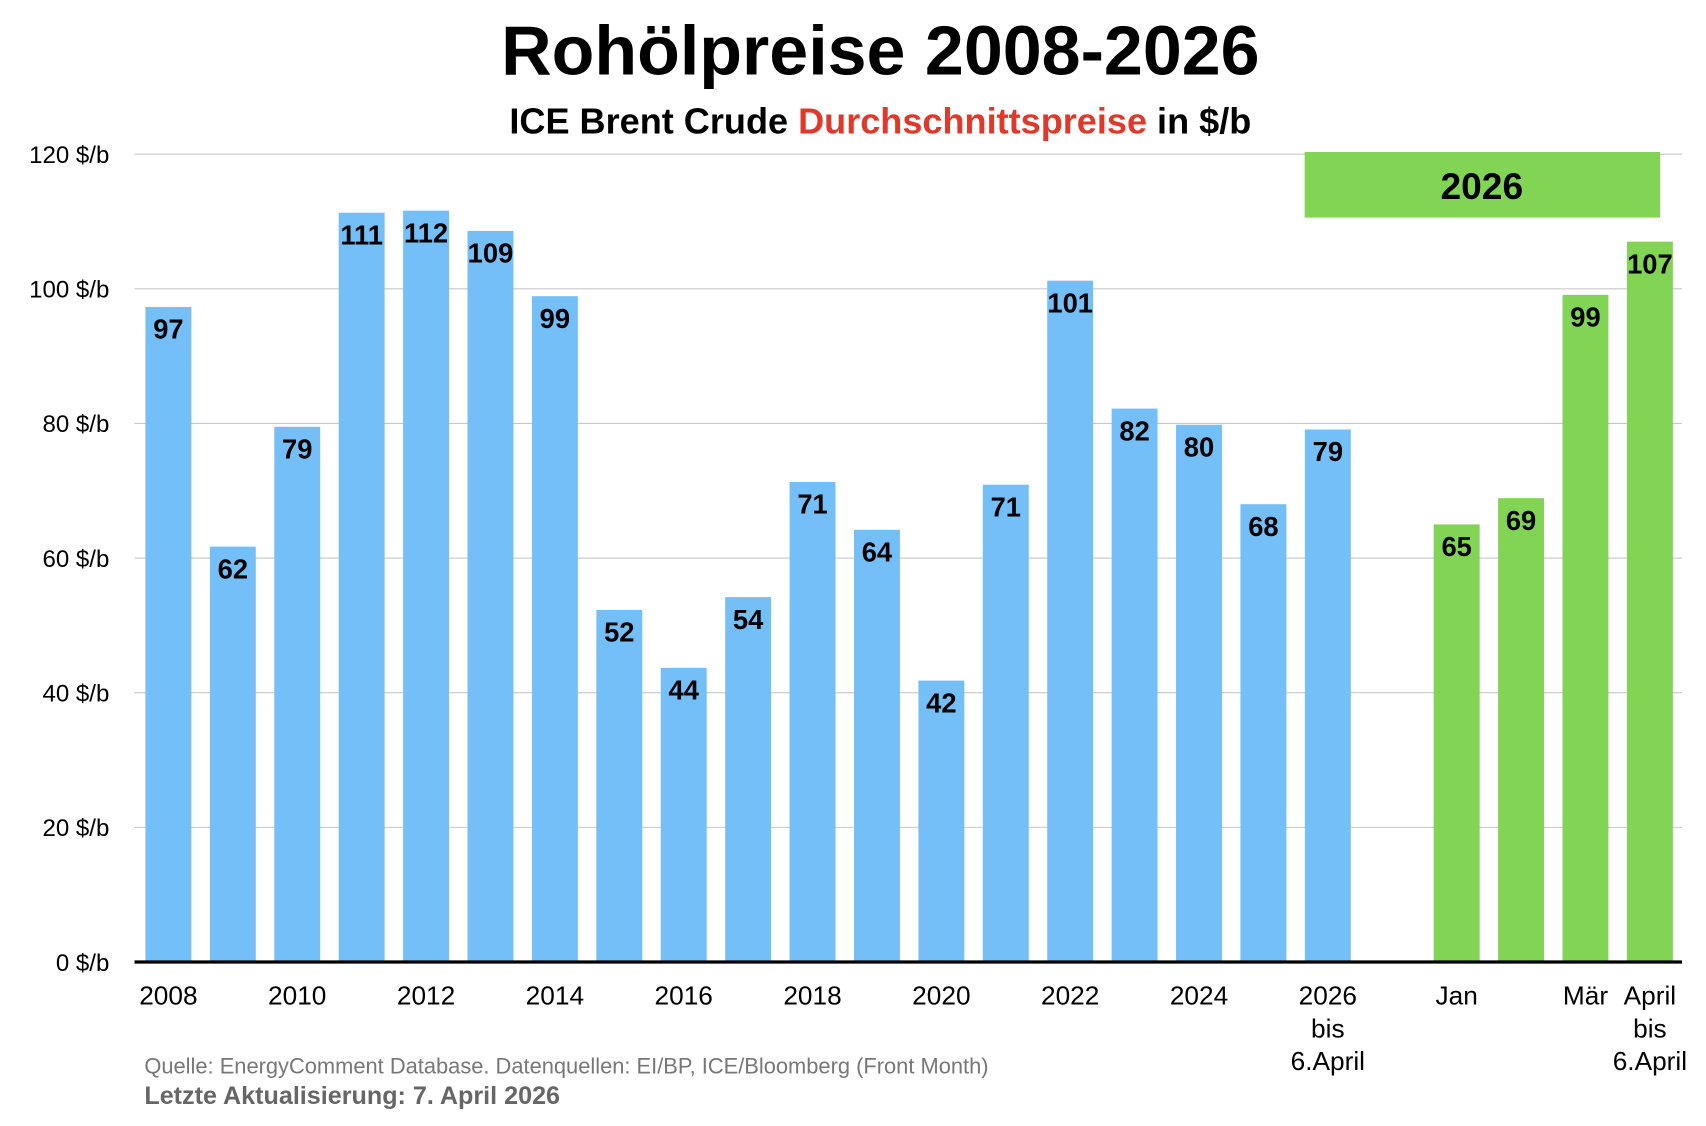 Image resolution: width=1706 pixels, height=1126 pixels. Describe the element at coordinates (812, 722) in the screenshot. I see `bar-2018` at that location.